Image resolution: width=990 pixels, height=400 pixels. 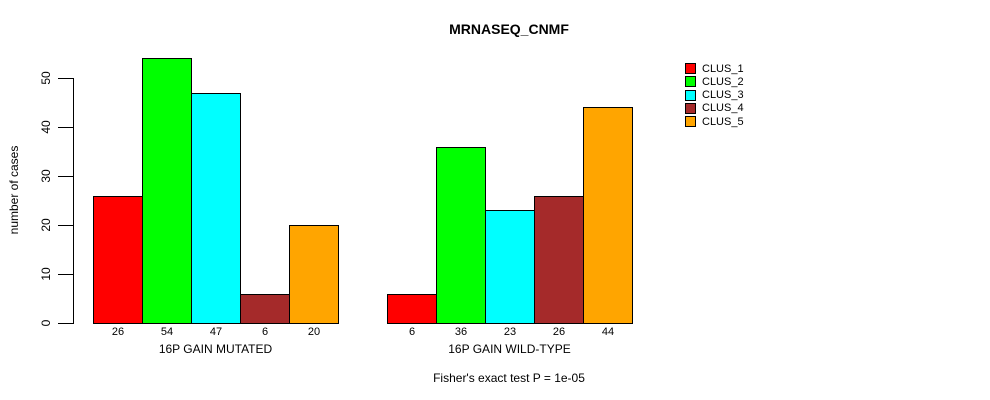 What do you see at coordinates (559, 260) in the screenshot?
I see `bar-clus_4-group2` at bounding box center [559, 260].